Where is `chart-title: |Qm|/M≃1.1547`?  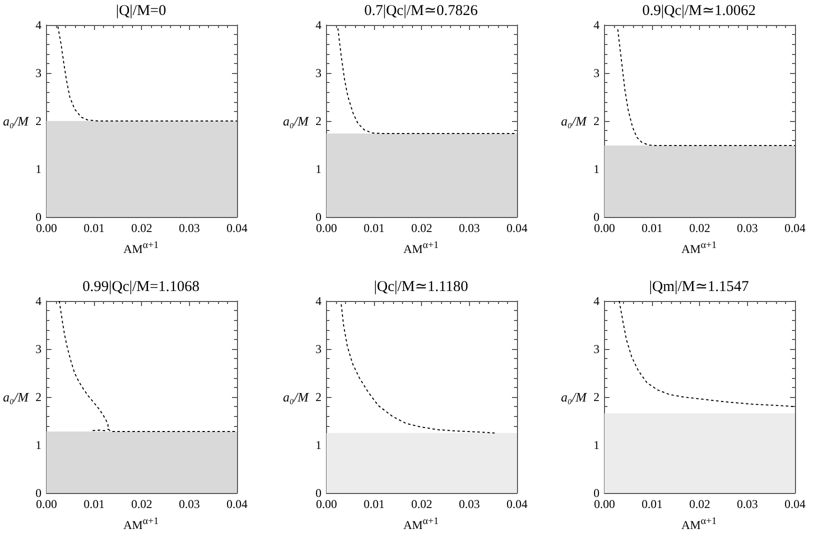
chart-title: |Qm|/M≃1.1547 is located at coordinates (699, 287).